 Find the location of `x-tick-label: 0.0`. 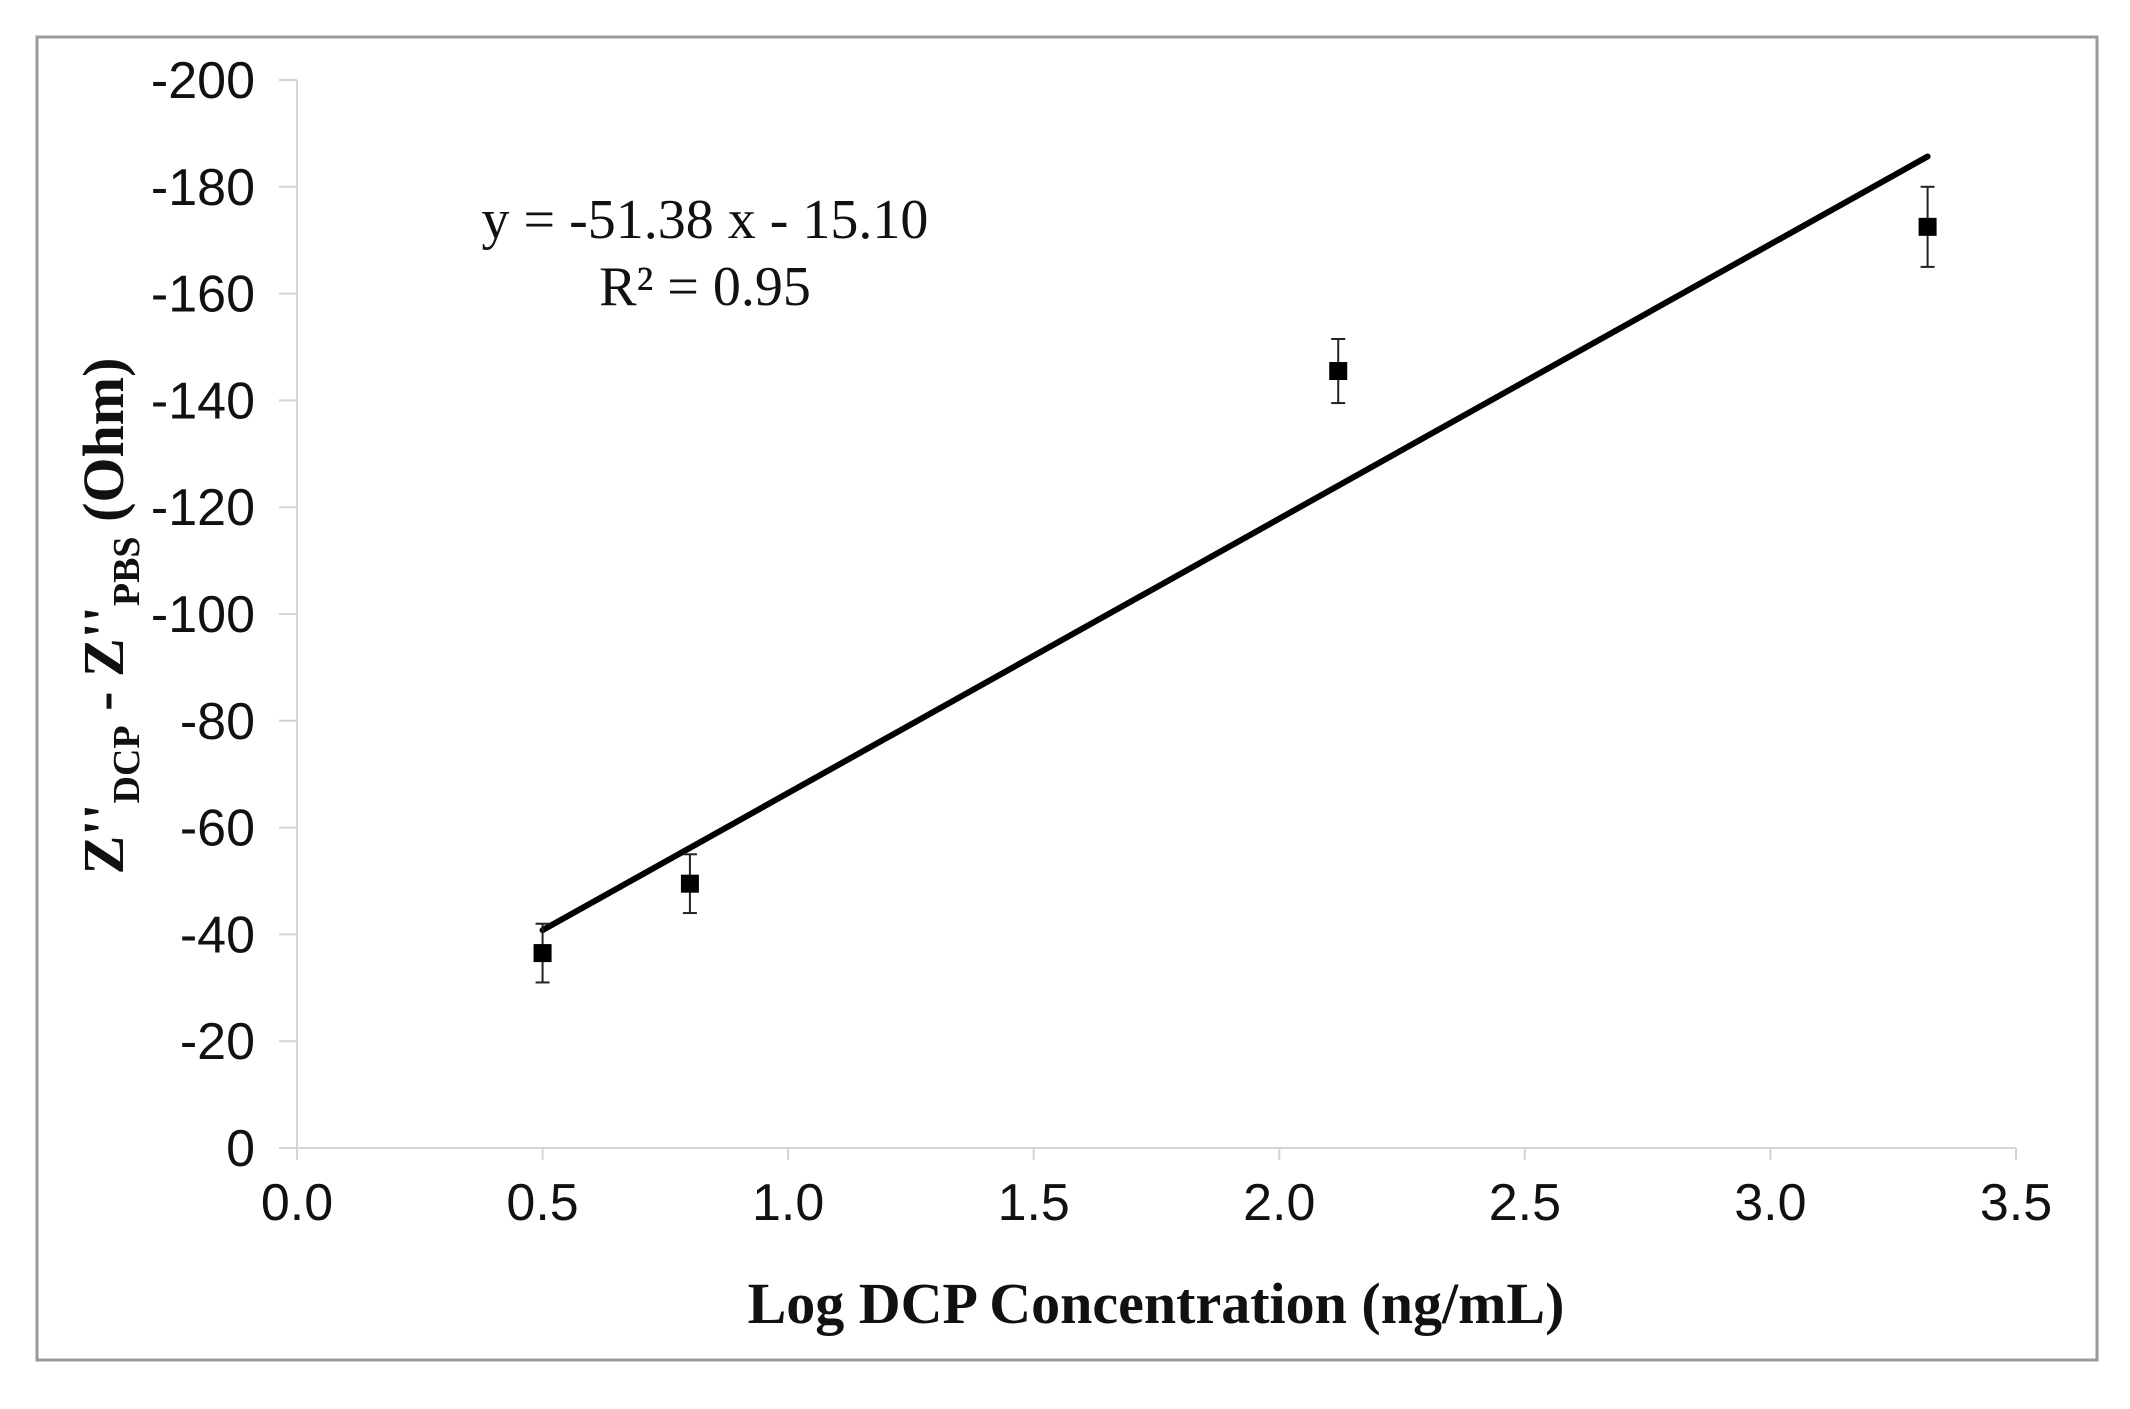

x-tick-label: 0.0 is located at coordinates (297, 1203).